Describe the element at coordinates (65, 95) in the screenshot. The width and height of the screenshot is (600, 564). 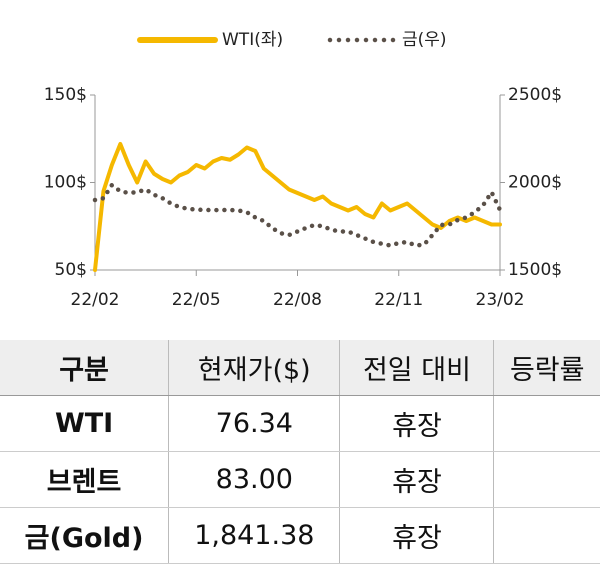
I see `y-tick-label: 150$` at that location.